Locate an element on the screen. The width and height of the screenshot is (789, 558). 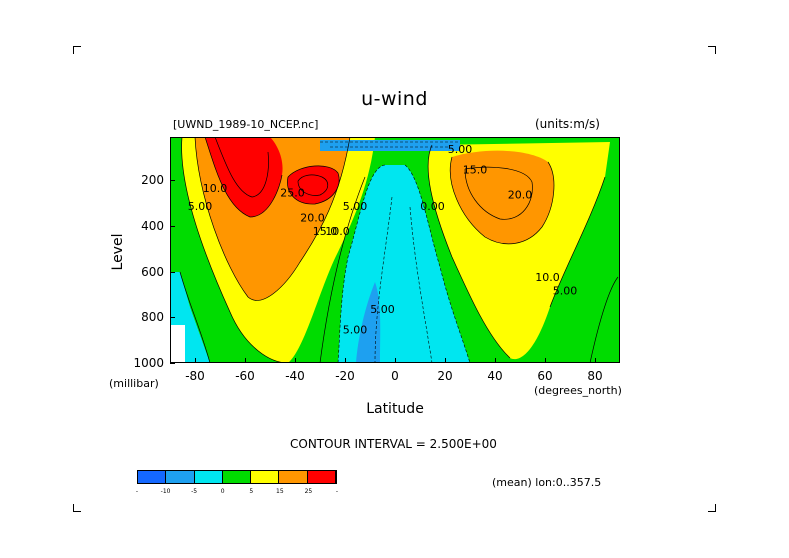
x-tick-label: -80 is located at coordinates (195, 376).